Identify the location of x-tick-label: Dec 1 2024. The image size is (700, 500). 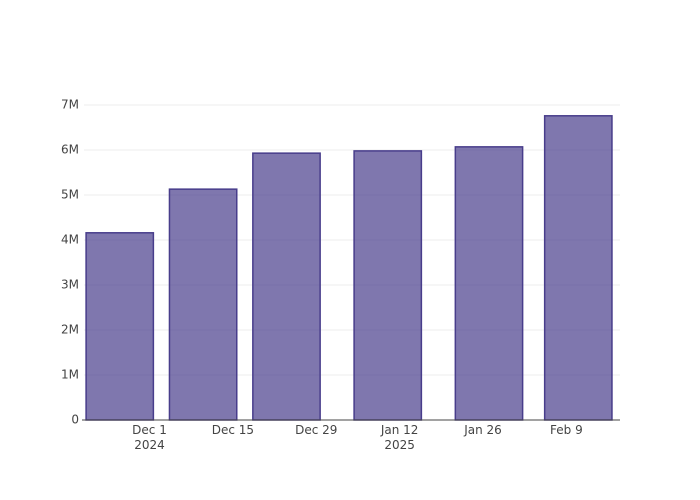
(149, 437).